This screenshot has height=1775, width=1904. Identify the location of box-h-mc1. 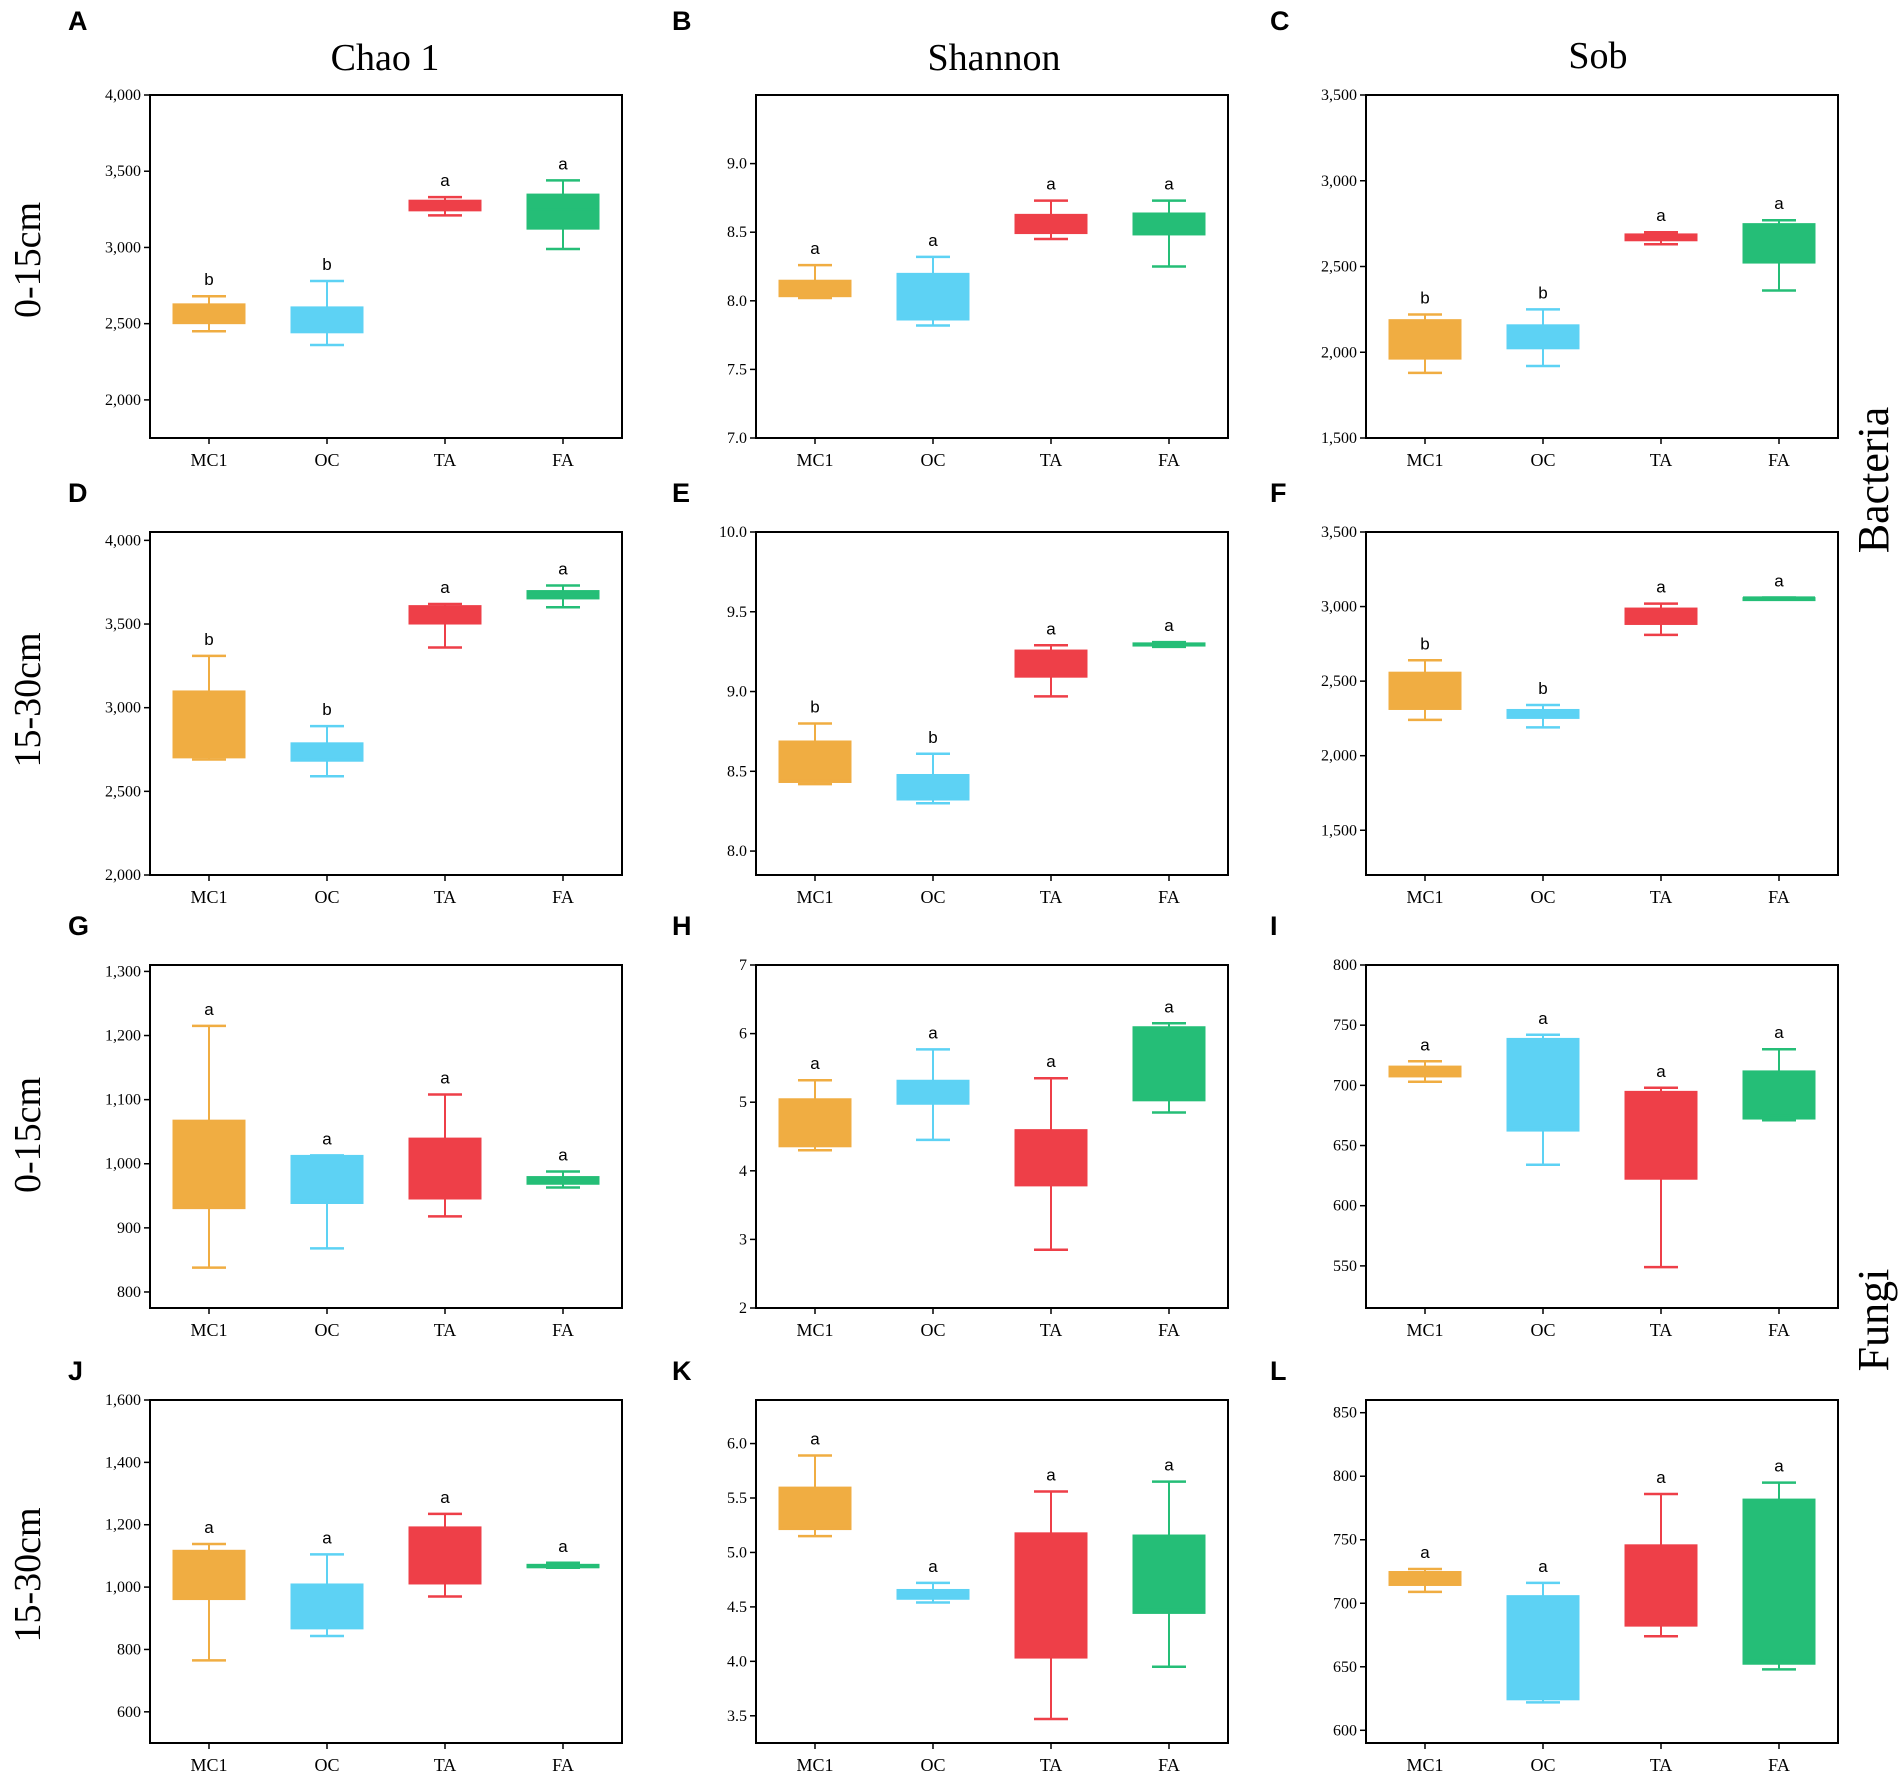
(815, 1123).